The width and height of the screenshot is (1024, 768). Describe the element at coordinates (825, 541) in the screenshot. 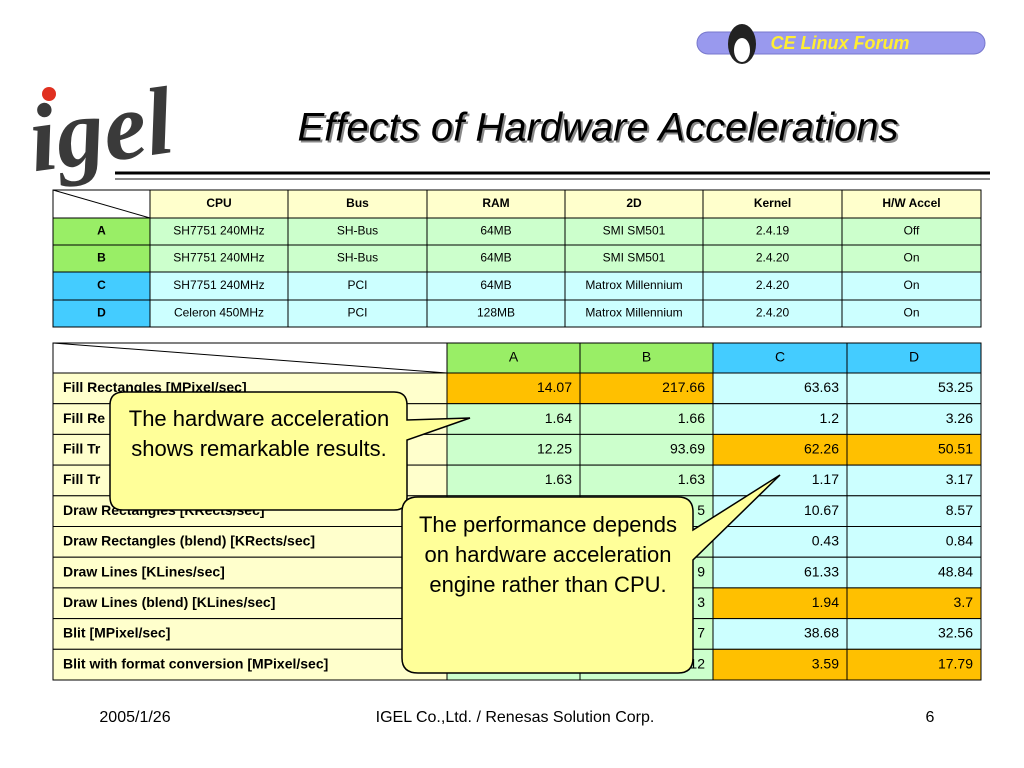

I see `cell-value: 0.43` at that location.